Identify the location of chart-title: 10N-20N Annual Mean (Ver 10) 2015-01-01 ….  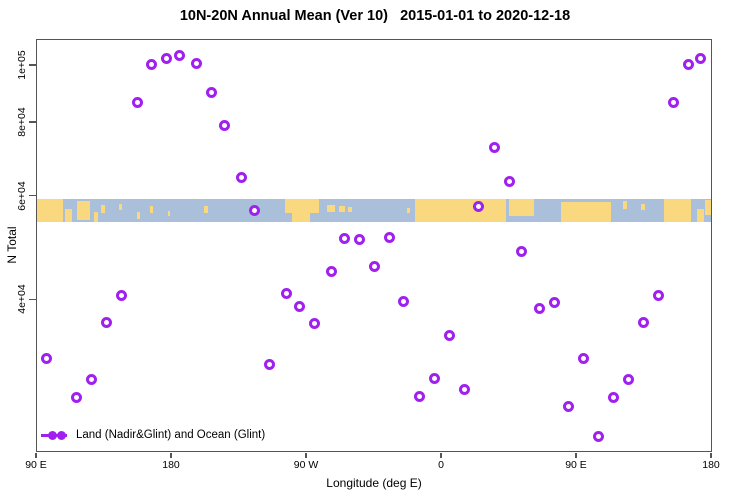
(375, 16).